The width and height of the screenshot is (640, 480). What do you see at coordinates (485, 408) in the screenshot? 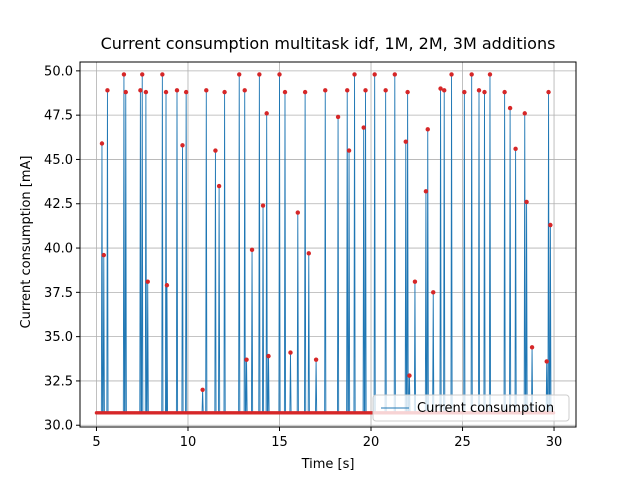
I see `legend-entry-current-consumption: Current consumption` at bounding box center [485, 408].